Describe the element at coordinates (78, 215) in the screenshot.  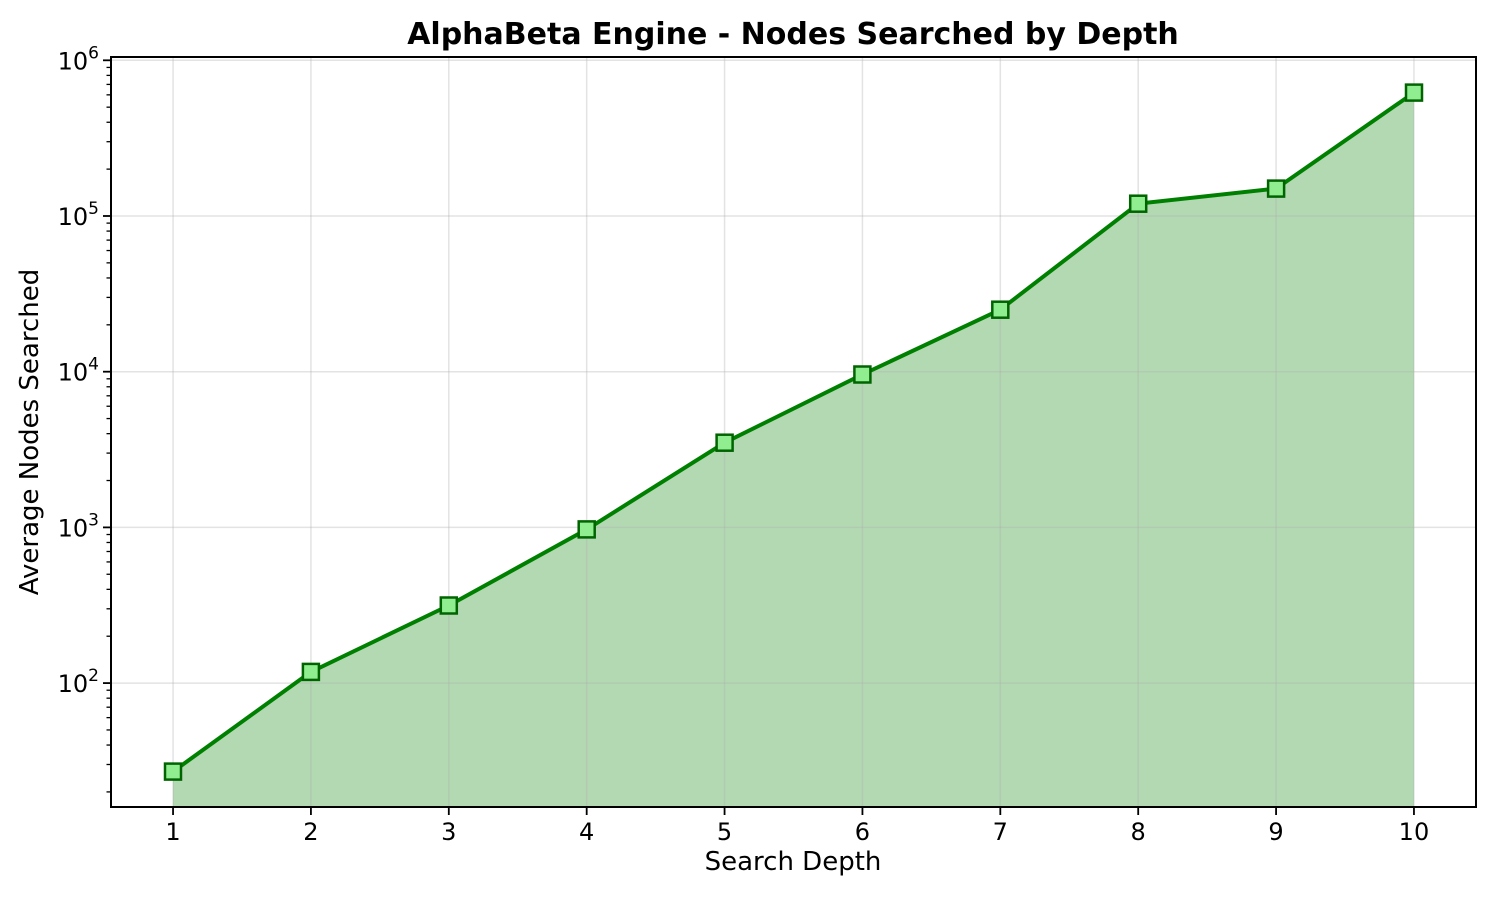
I see `y-tick-label: 10⁵` at that location.